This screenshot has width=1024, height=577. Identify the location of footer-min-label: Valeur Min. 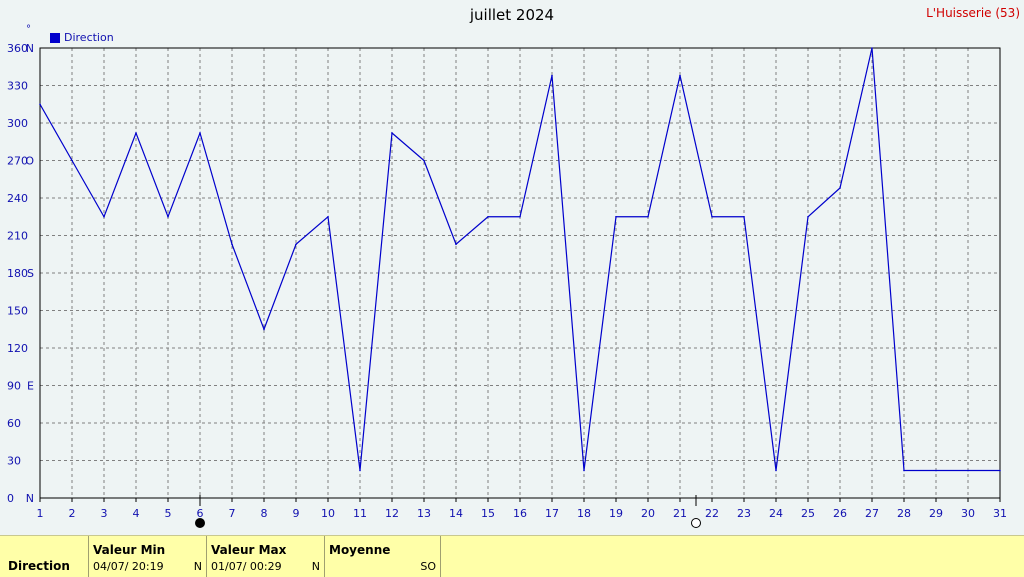
(129, 550).